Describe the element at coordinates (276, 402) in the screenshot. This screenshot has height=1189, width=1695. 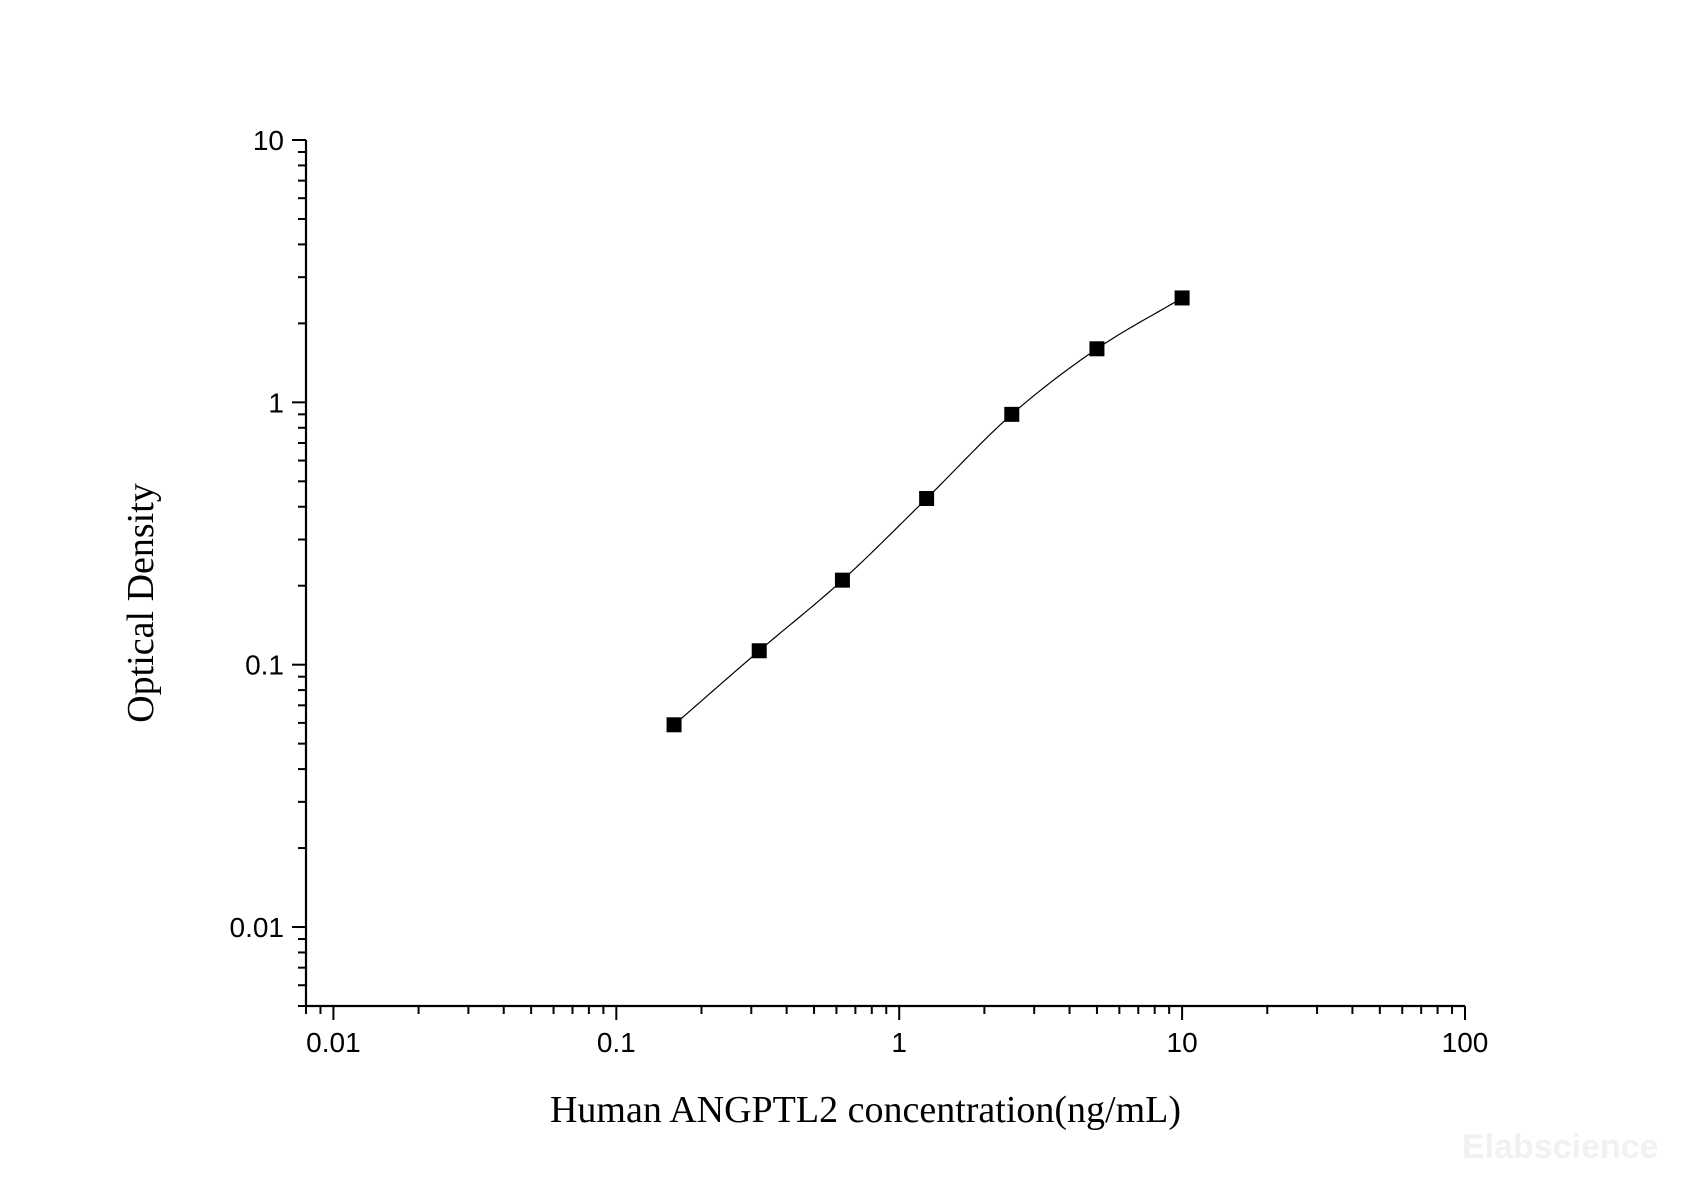
I see `y-tick-label: 1` at that location.